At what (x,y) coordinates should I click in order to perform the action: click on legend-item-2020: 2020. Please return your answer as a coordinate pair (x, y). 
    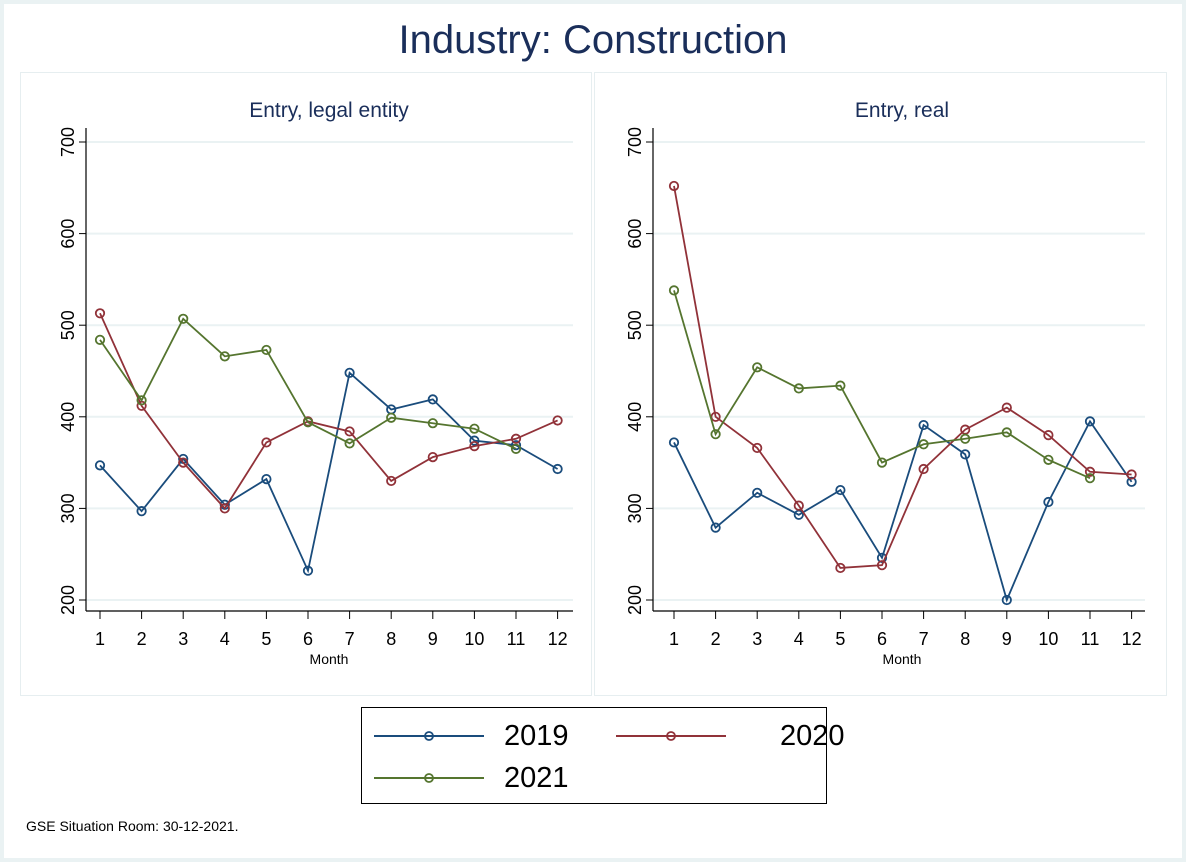
    Looking at the image, I should click on (729, 736).